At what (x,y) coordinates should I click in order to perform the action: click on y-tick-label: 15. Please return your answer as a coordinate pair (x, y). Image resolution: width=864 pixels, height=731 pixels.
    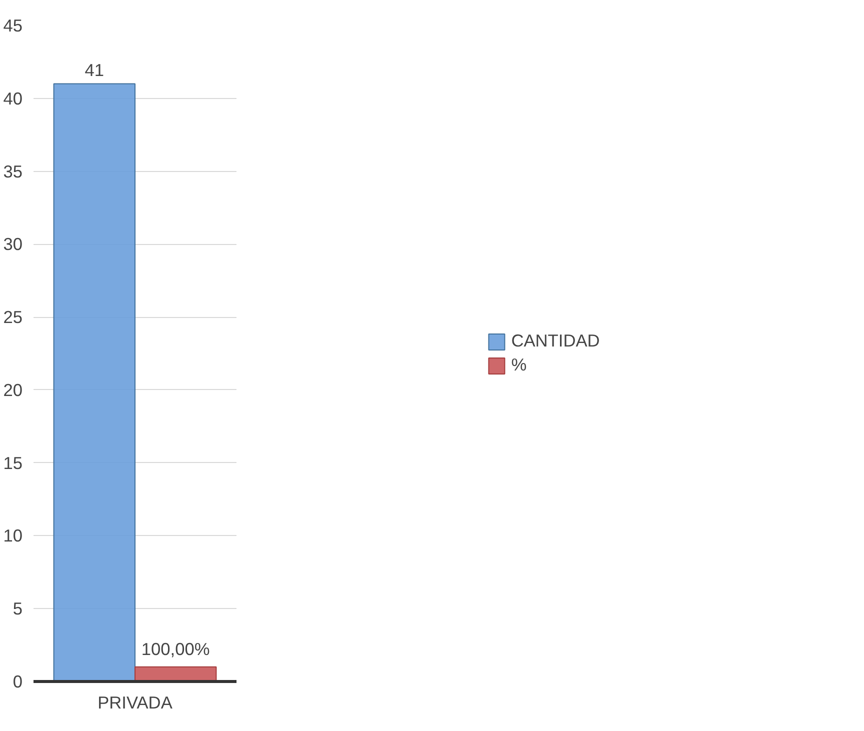
    Looking at the image, I should click on (13, 462).